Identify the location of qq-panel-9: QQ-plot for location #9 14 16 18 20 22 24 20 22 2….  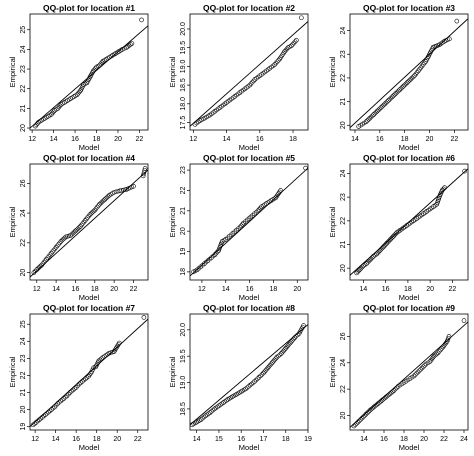
(398, 377).